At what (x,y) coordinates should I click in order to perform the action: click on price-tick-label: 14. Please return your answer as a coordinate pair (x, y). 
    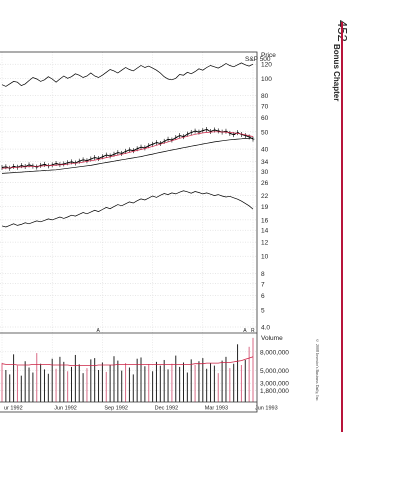
    Looking at the image, I should click on (265, 231).